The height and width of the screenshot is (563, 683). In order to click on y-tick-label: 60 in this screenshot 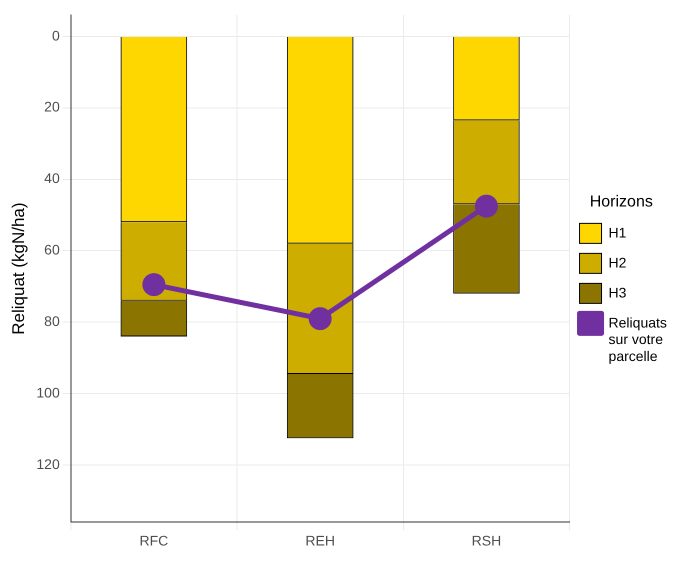, I will do `click(52, 250)`.